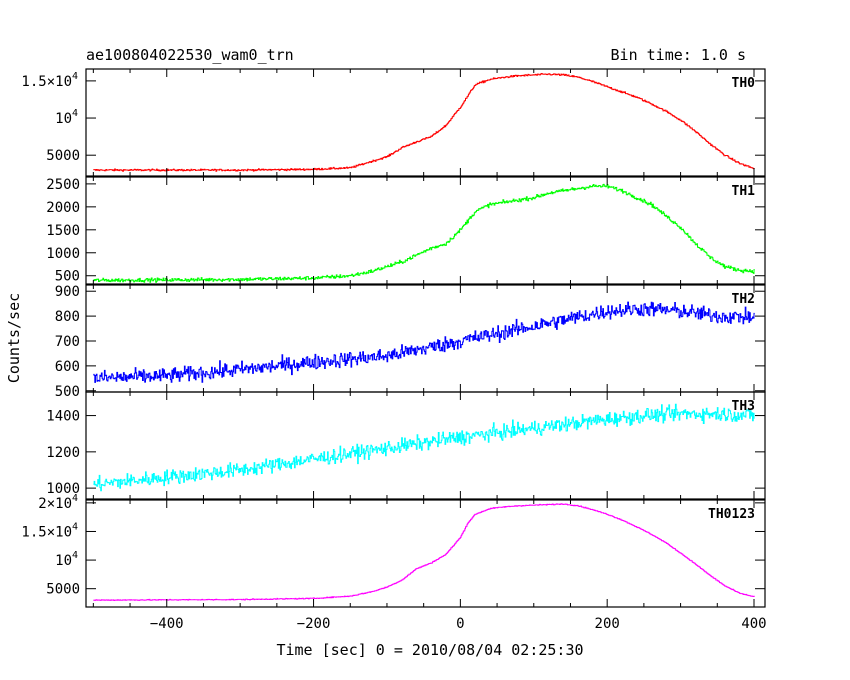 The height and width of the screenshot is (680, 850). I want to click on series-th3, so click(424, 447).